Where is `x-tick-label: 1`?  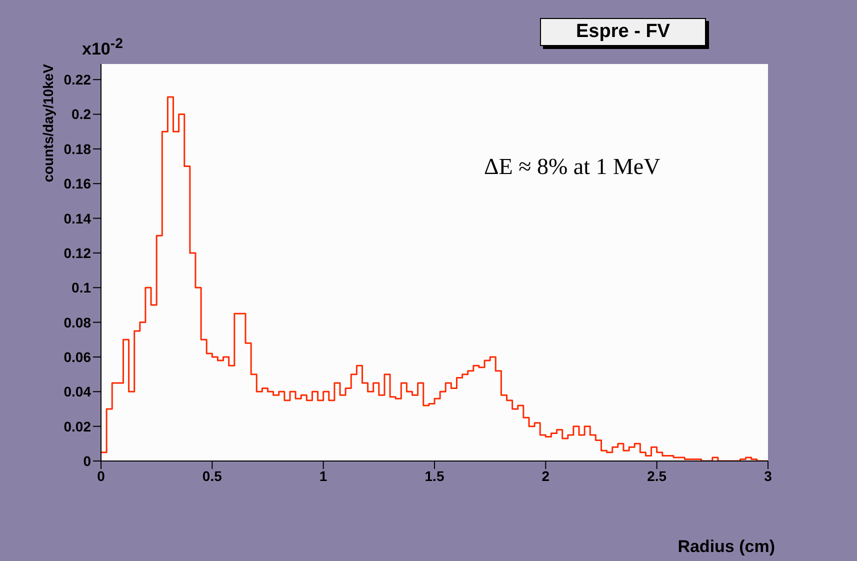
x-tick-label: 1 is located at coordinates (323, 476).